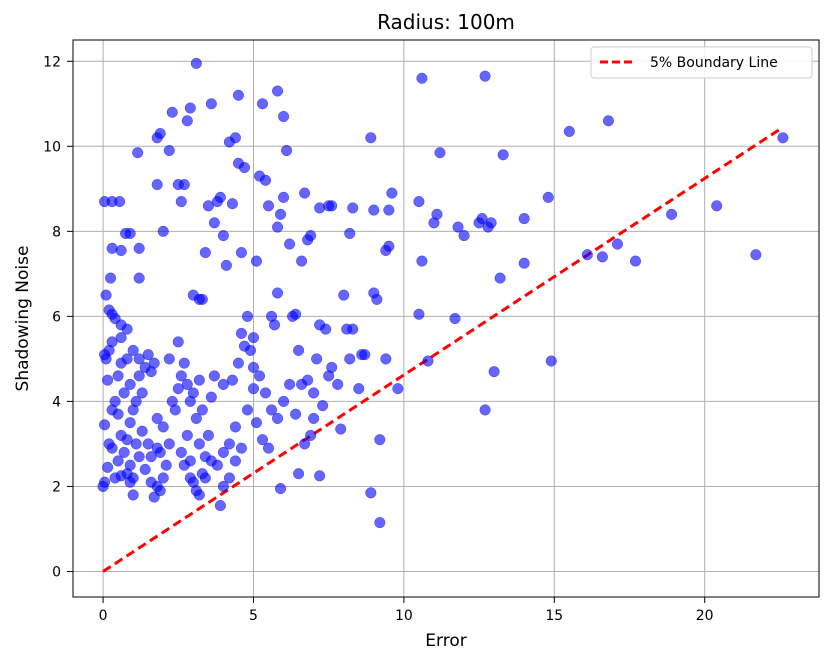 The image size is (831, 663). Describe the element at coordinates (56, 487) in the screenshot. I see `y-tick-label: 2` at that location.